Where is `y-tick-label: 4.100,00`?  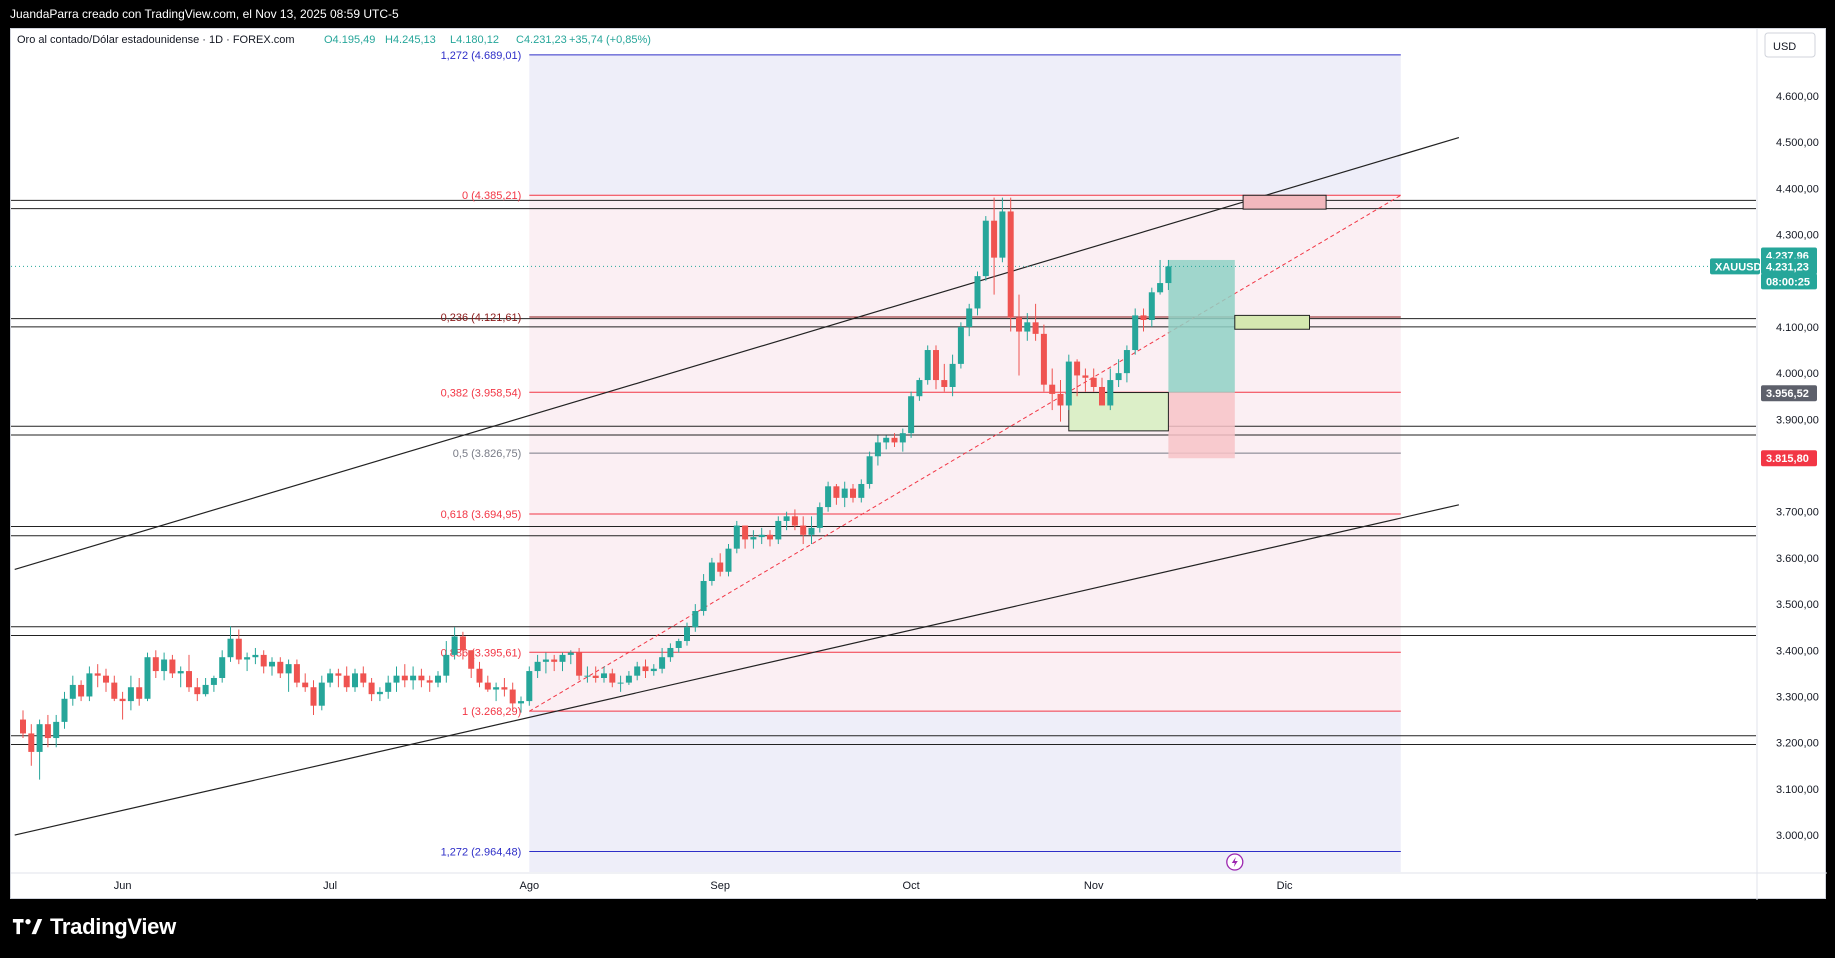 y-tick-label: 4.100,00 is located at coordinates (1797, 328).